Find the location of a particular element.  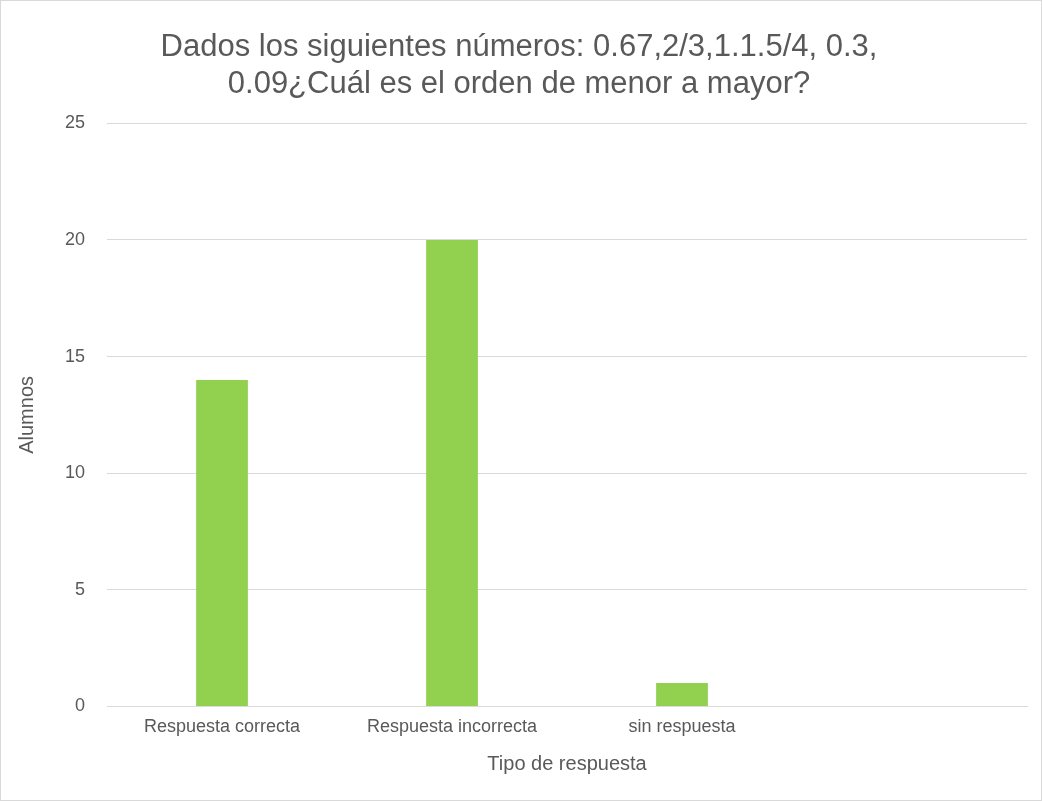

y-axis-title: Alumnos is located at coordinates (25, 414).